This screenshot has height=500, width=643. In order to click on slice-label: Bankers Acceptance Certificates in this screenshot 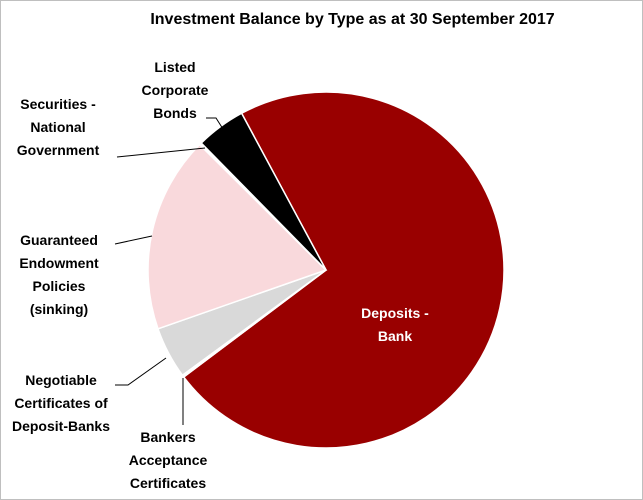, I will do `click(168, 460)`.